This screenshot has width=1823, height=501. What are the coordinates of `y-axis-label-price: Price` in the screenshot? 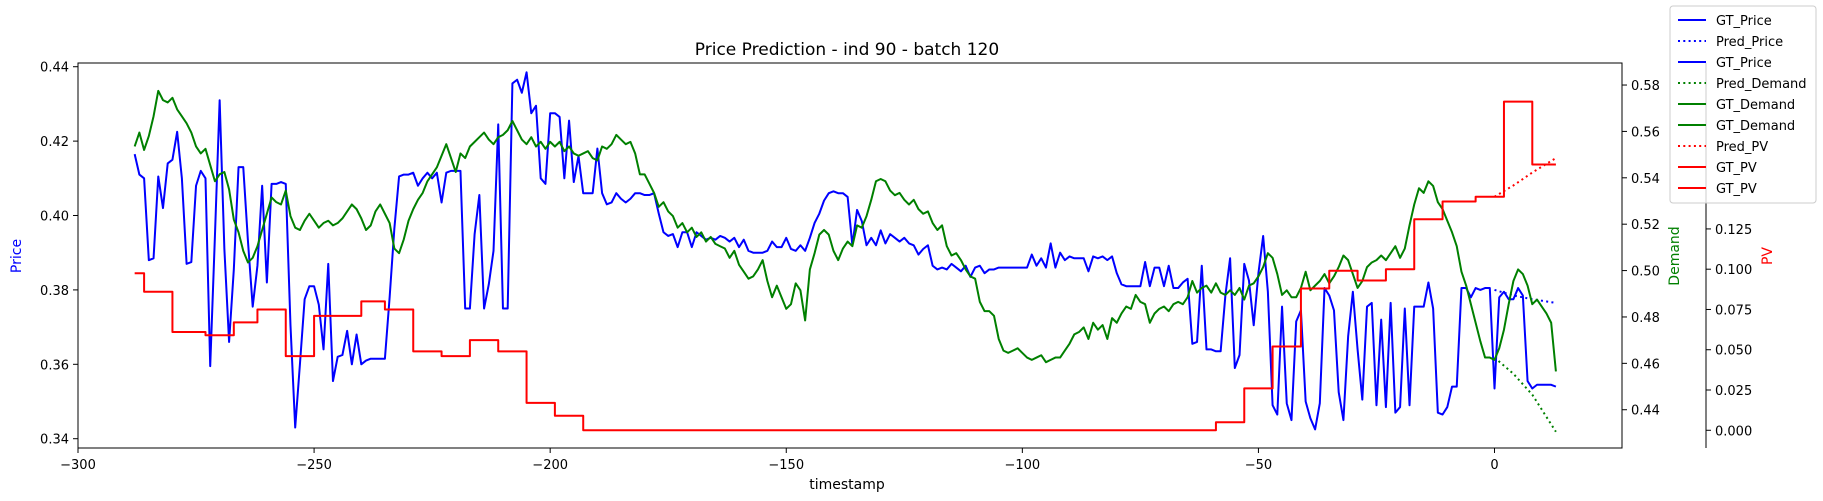 It's located at (17, 256).